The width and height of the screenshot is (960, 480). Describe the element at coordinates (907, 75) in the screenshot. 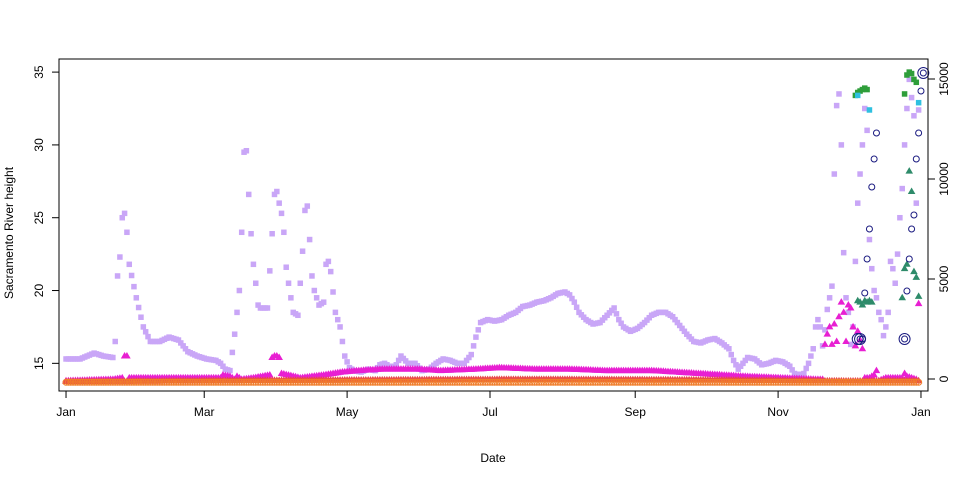

I see `data-point-green_series` at that location.